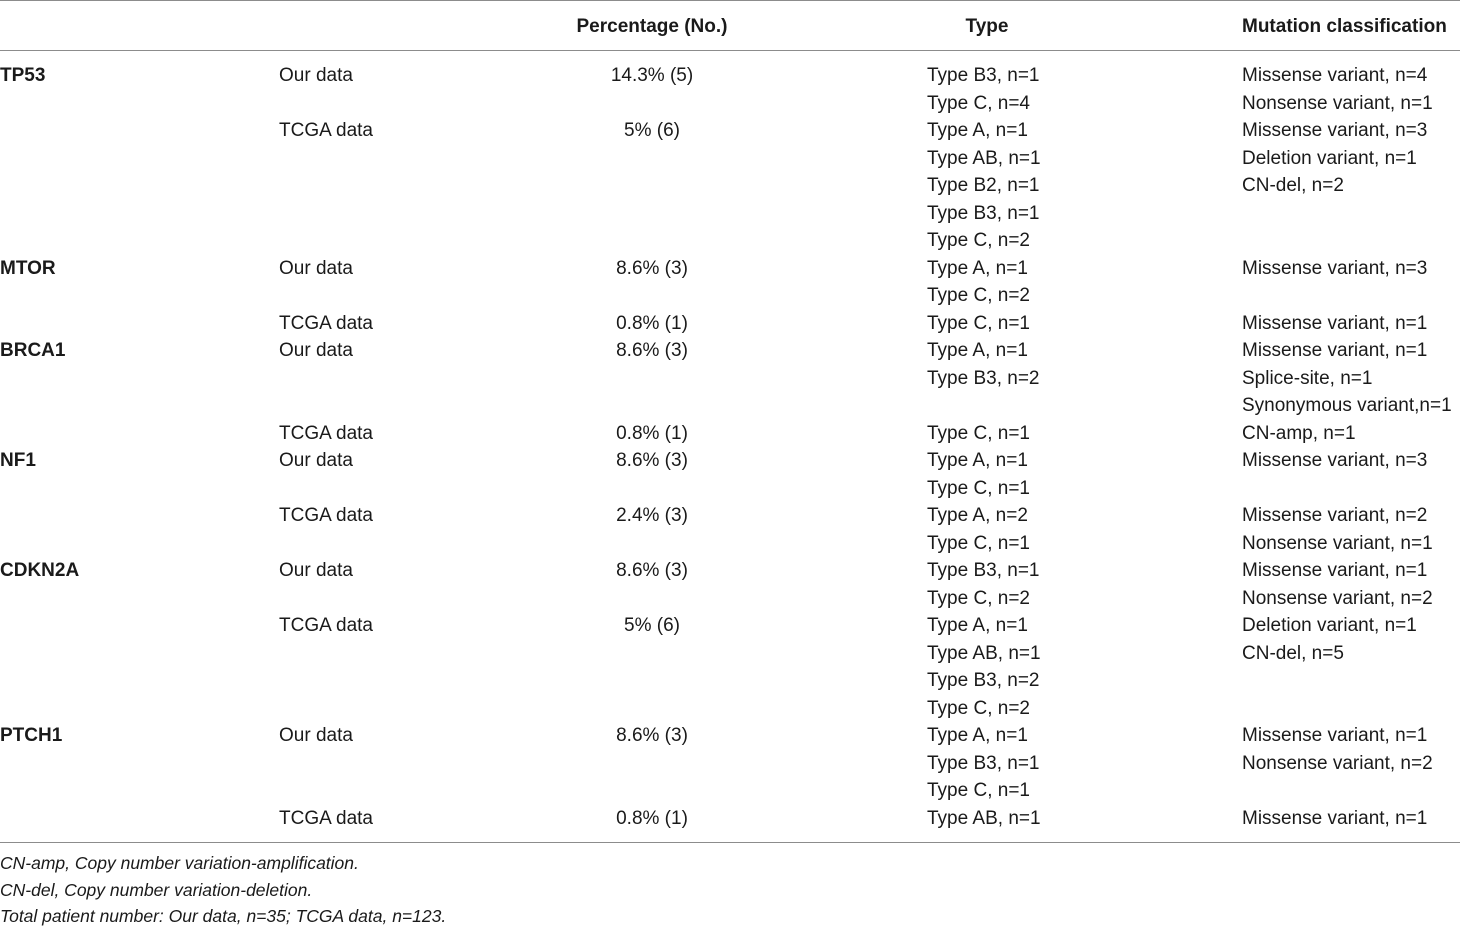 The height and width of the screenshot is (930, 1460). What do you see at coordinates (978, 529) in the screenshot?
I see `type-list: Type A, n=2 Type C, n=1` at bounding box center [978, 529].